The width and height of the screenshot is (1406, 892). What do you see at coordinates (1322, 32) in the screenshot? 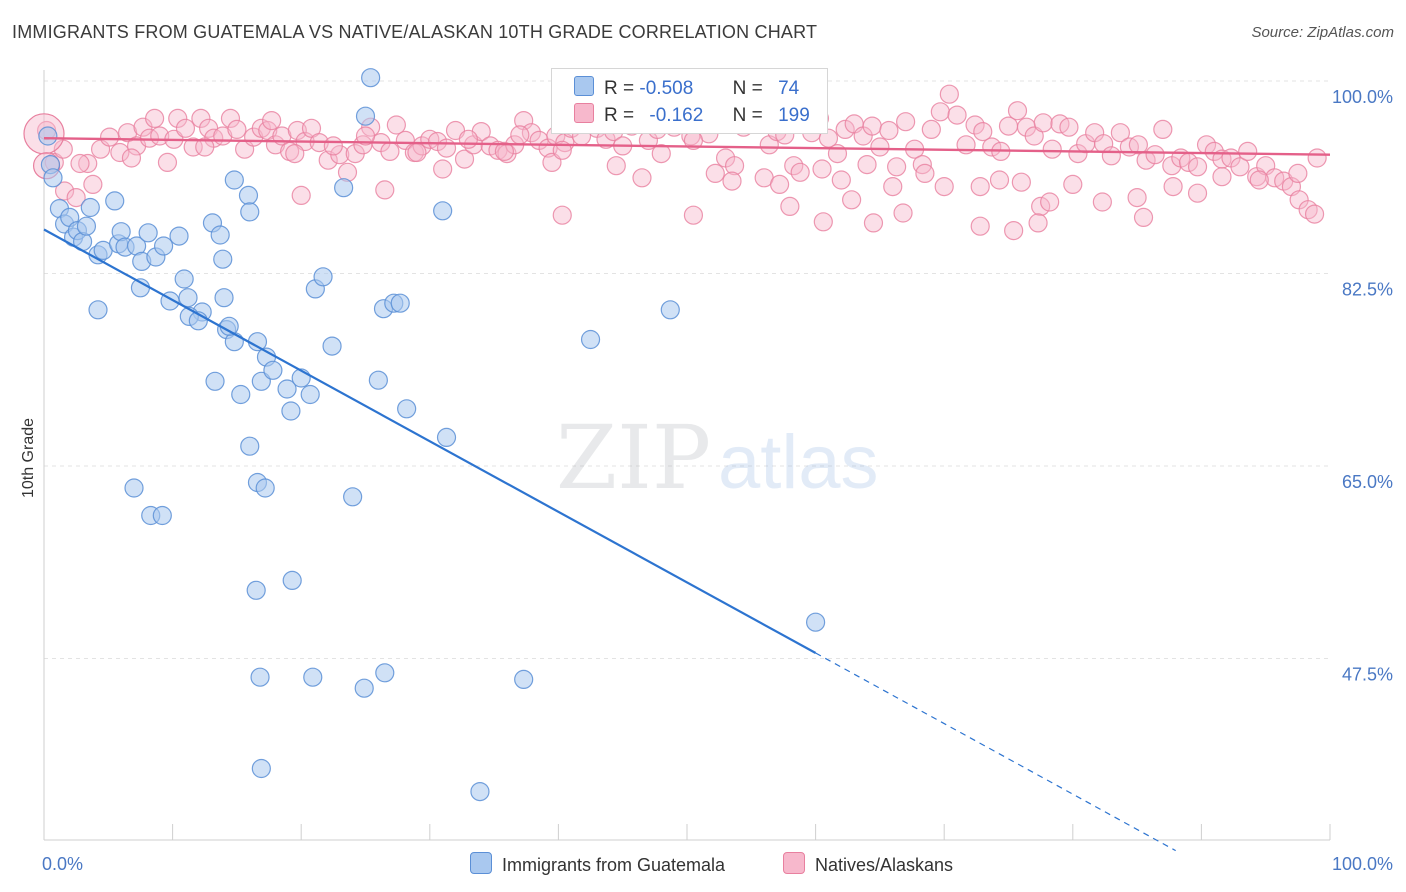
I see `chart-source: Source: ZipAtlas.com` at bounding box center [1322, 32].